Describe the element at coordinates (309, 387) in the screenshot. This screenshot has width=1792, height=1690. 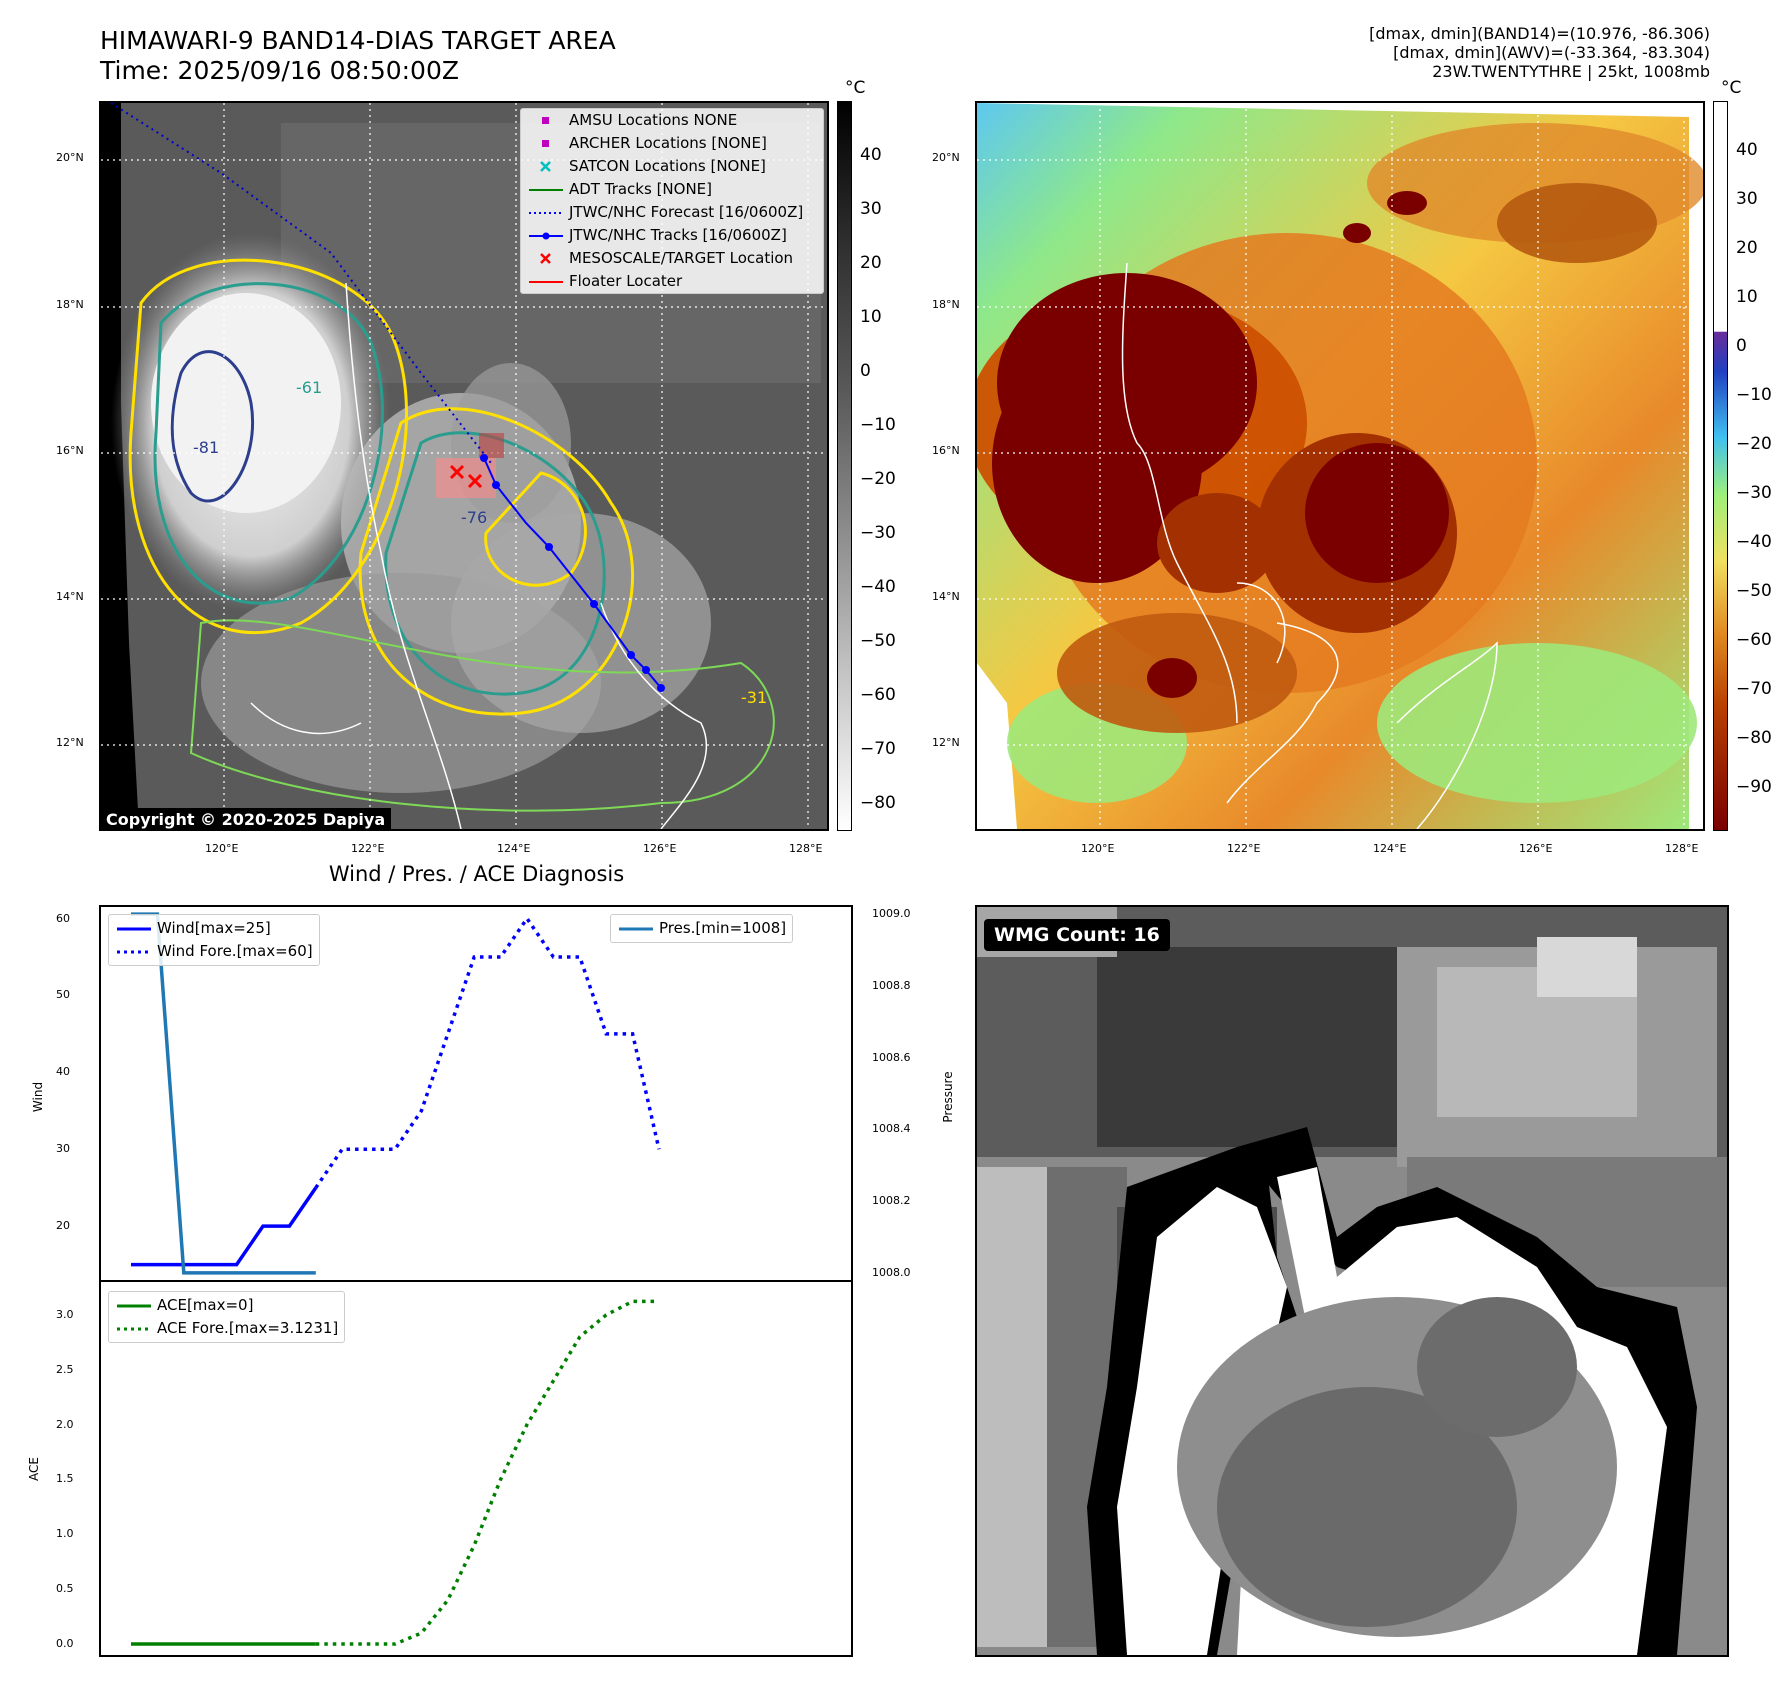
I see `contour-label-b: -61` at that location.